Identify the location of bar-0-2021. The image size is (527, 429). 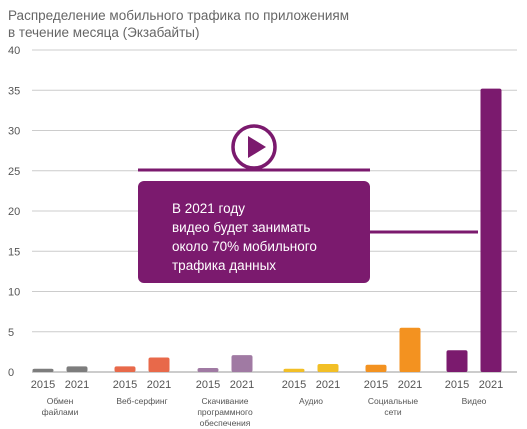
(77, 369).